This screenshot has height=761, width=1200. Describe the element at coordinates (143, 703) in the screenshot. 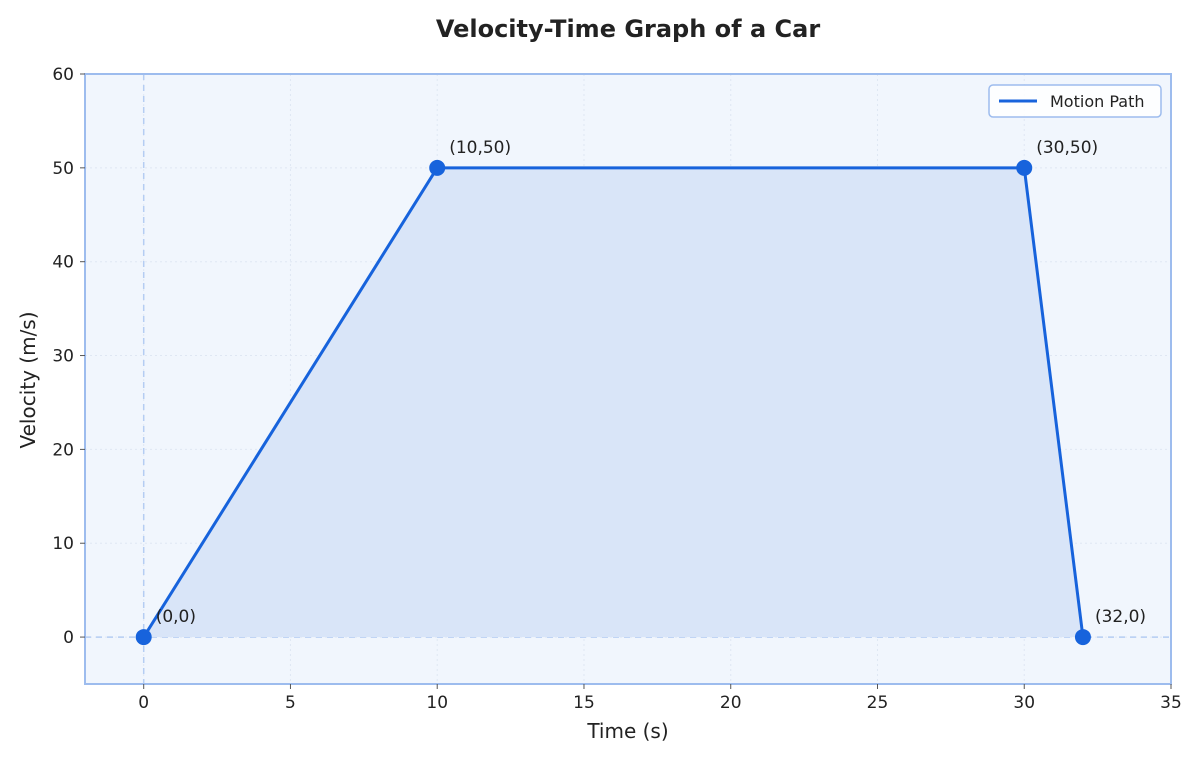

I see `x-tick-label-0: 0` at that location.